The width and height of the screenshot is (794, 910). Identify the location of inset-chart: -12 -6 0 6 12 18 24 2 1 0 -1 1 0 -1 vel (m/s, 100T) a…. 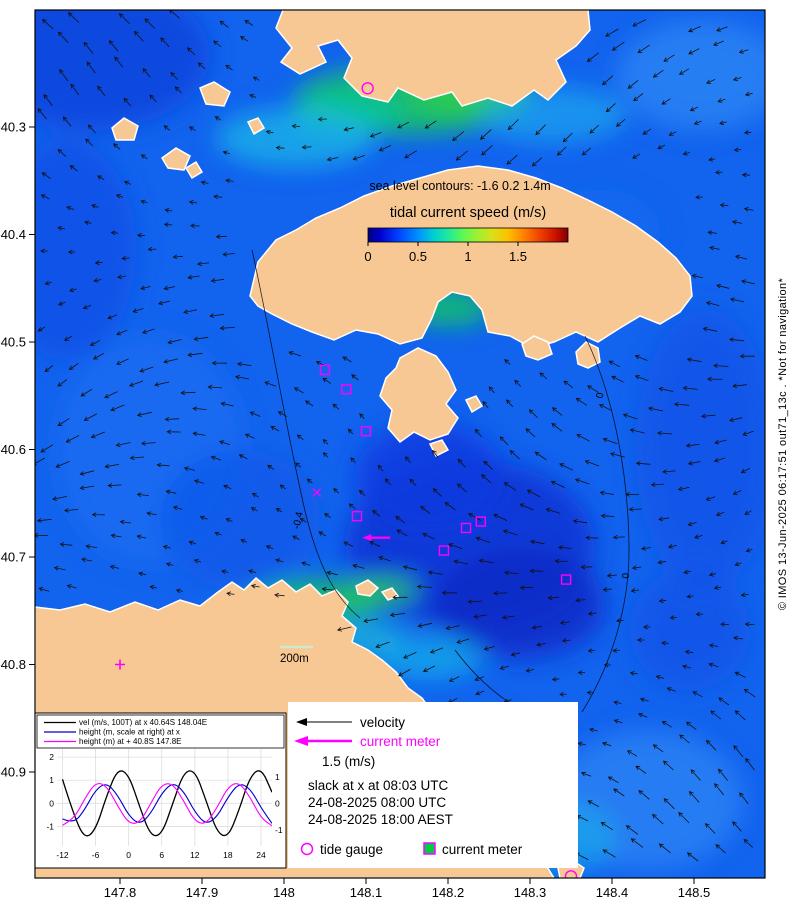
(160, 790).